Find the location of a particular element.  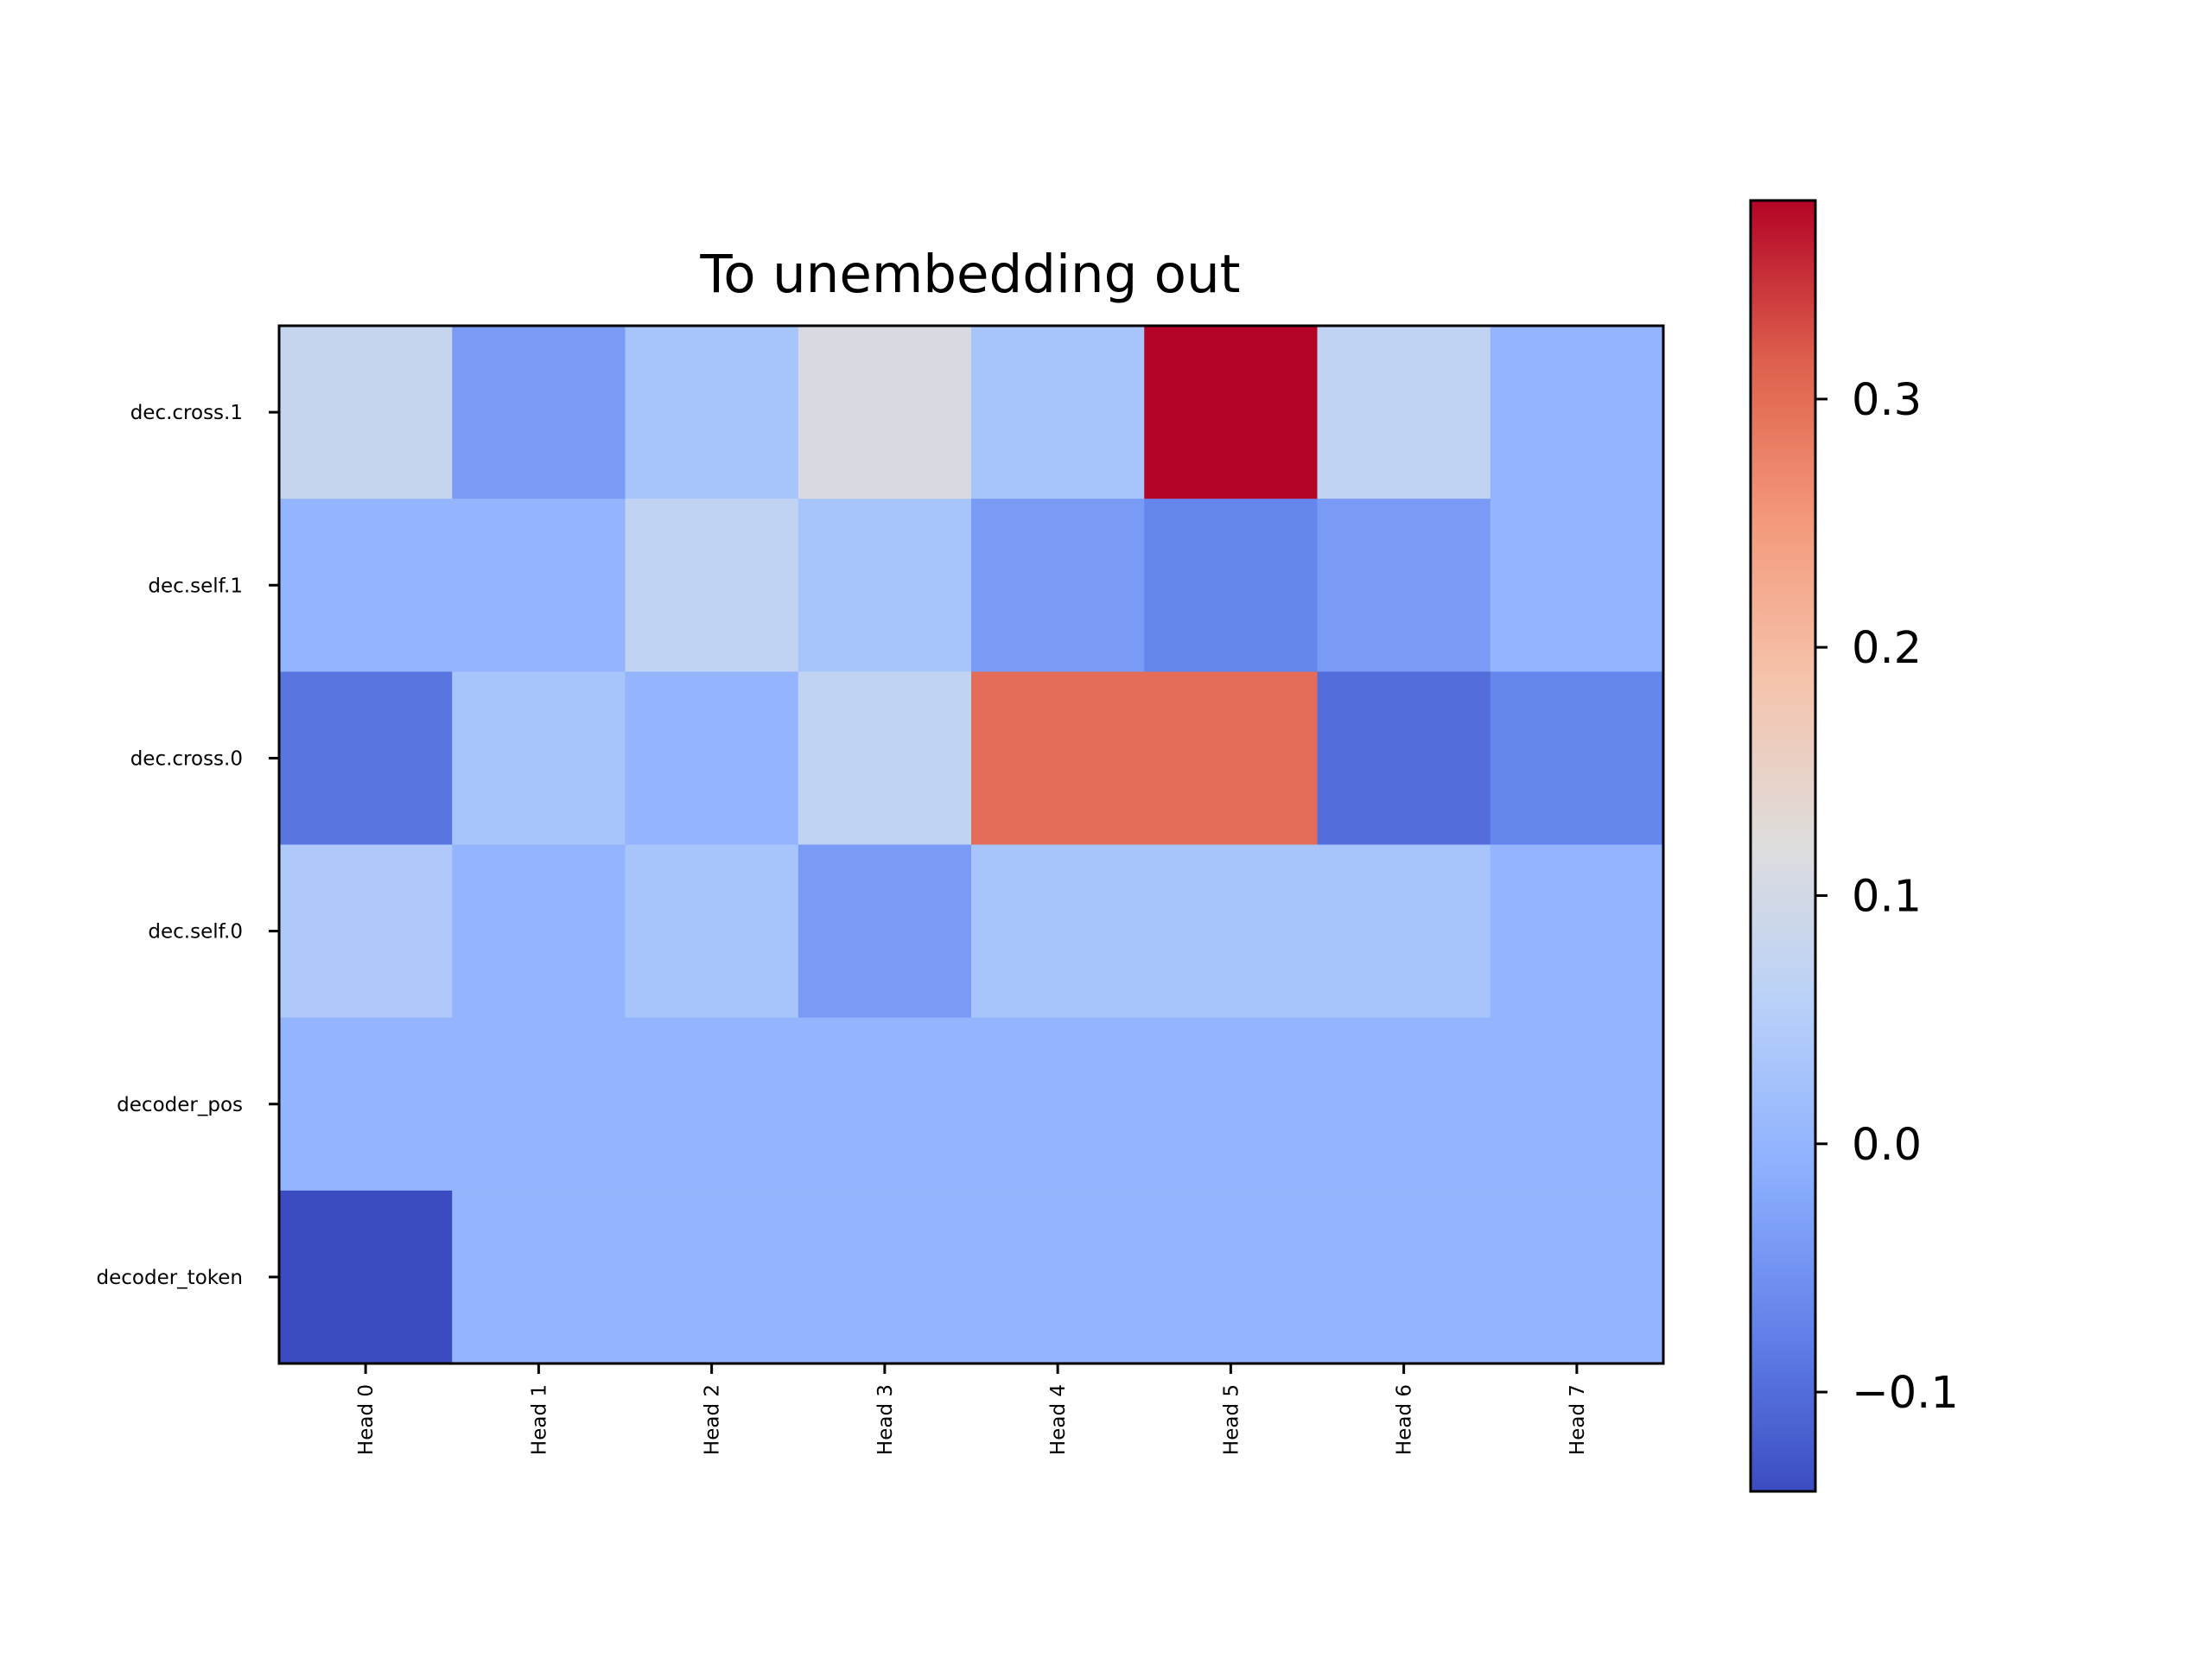

colorbar-tick-label: 0.1 is located at coordinates (1887, 897).